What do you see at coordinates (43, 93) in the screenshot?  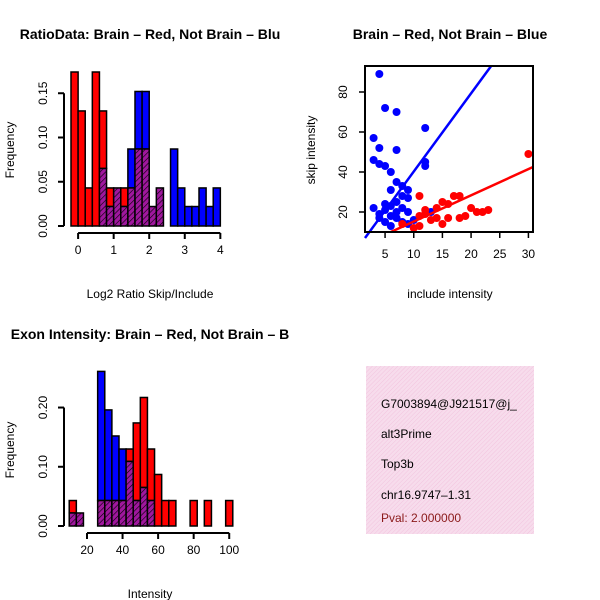 I see `ratio-y-tick-label: 0.15` at bounding box center [43, 93].